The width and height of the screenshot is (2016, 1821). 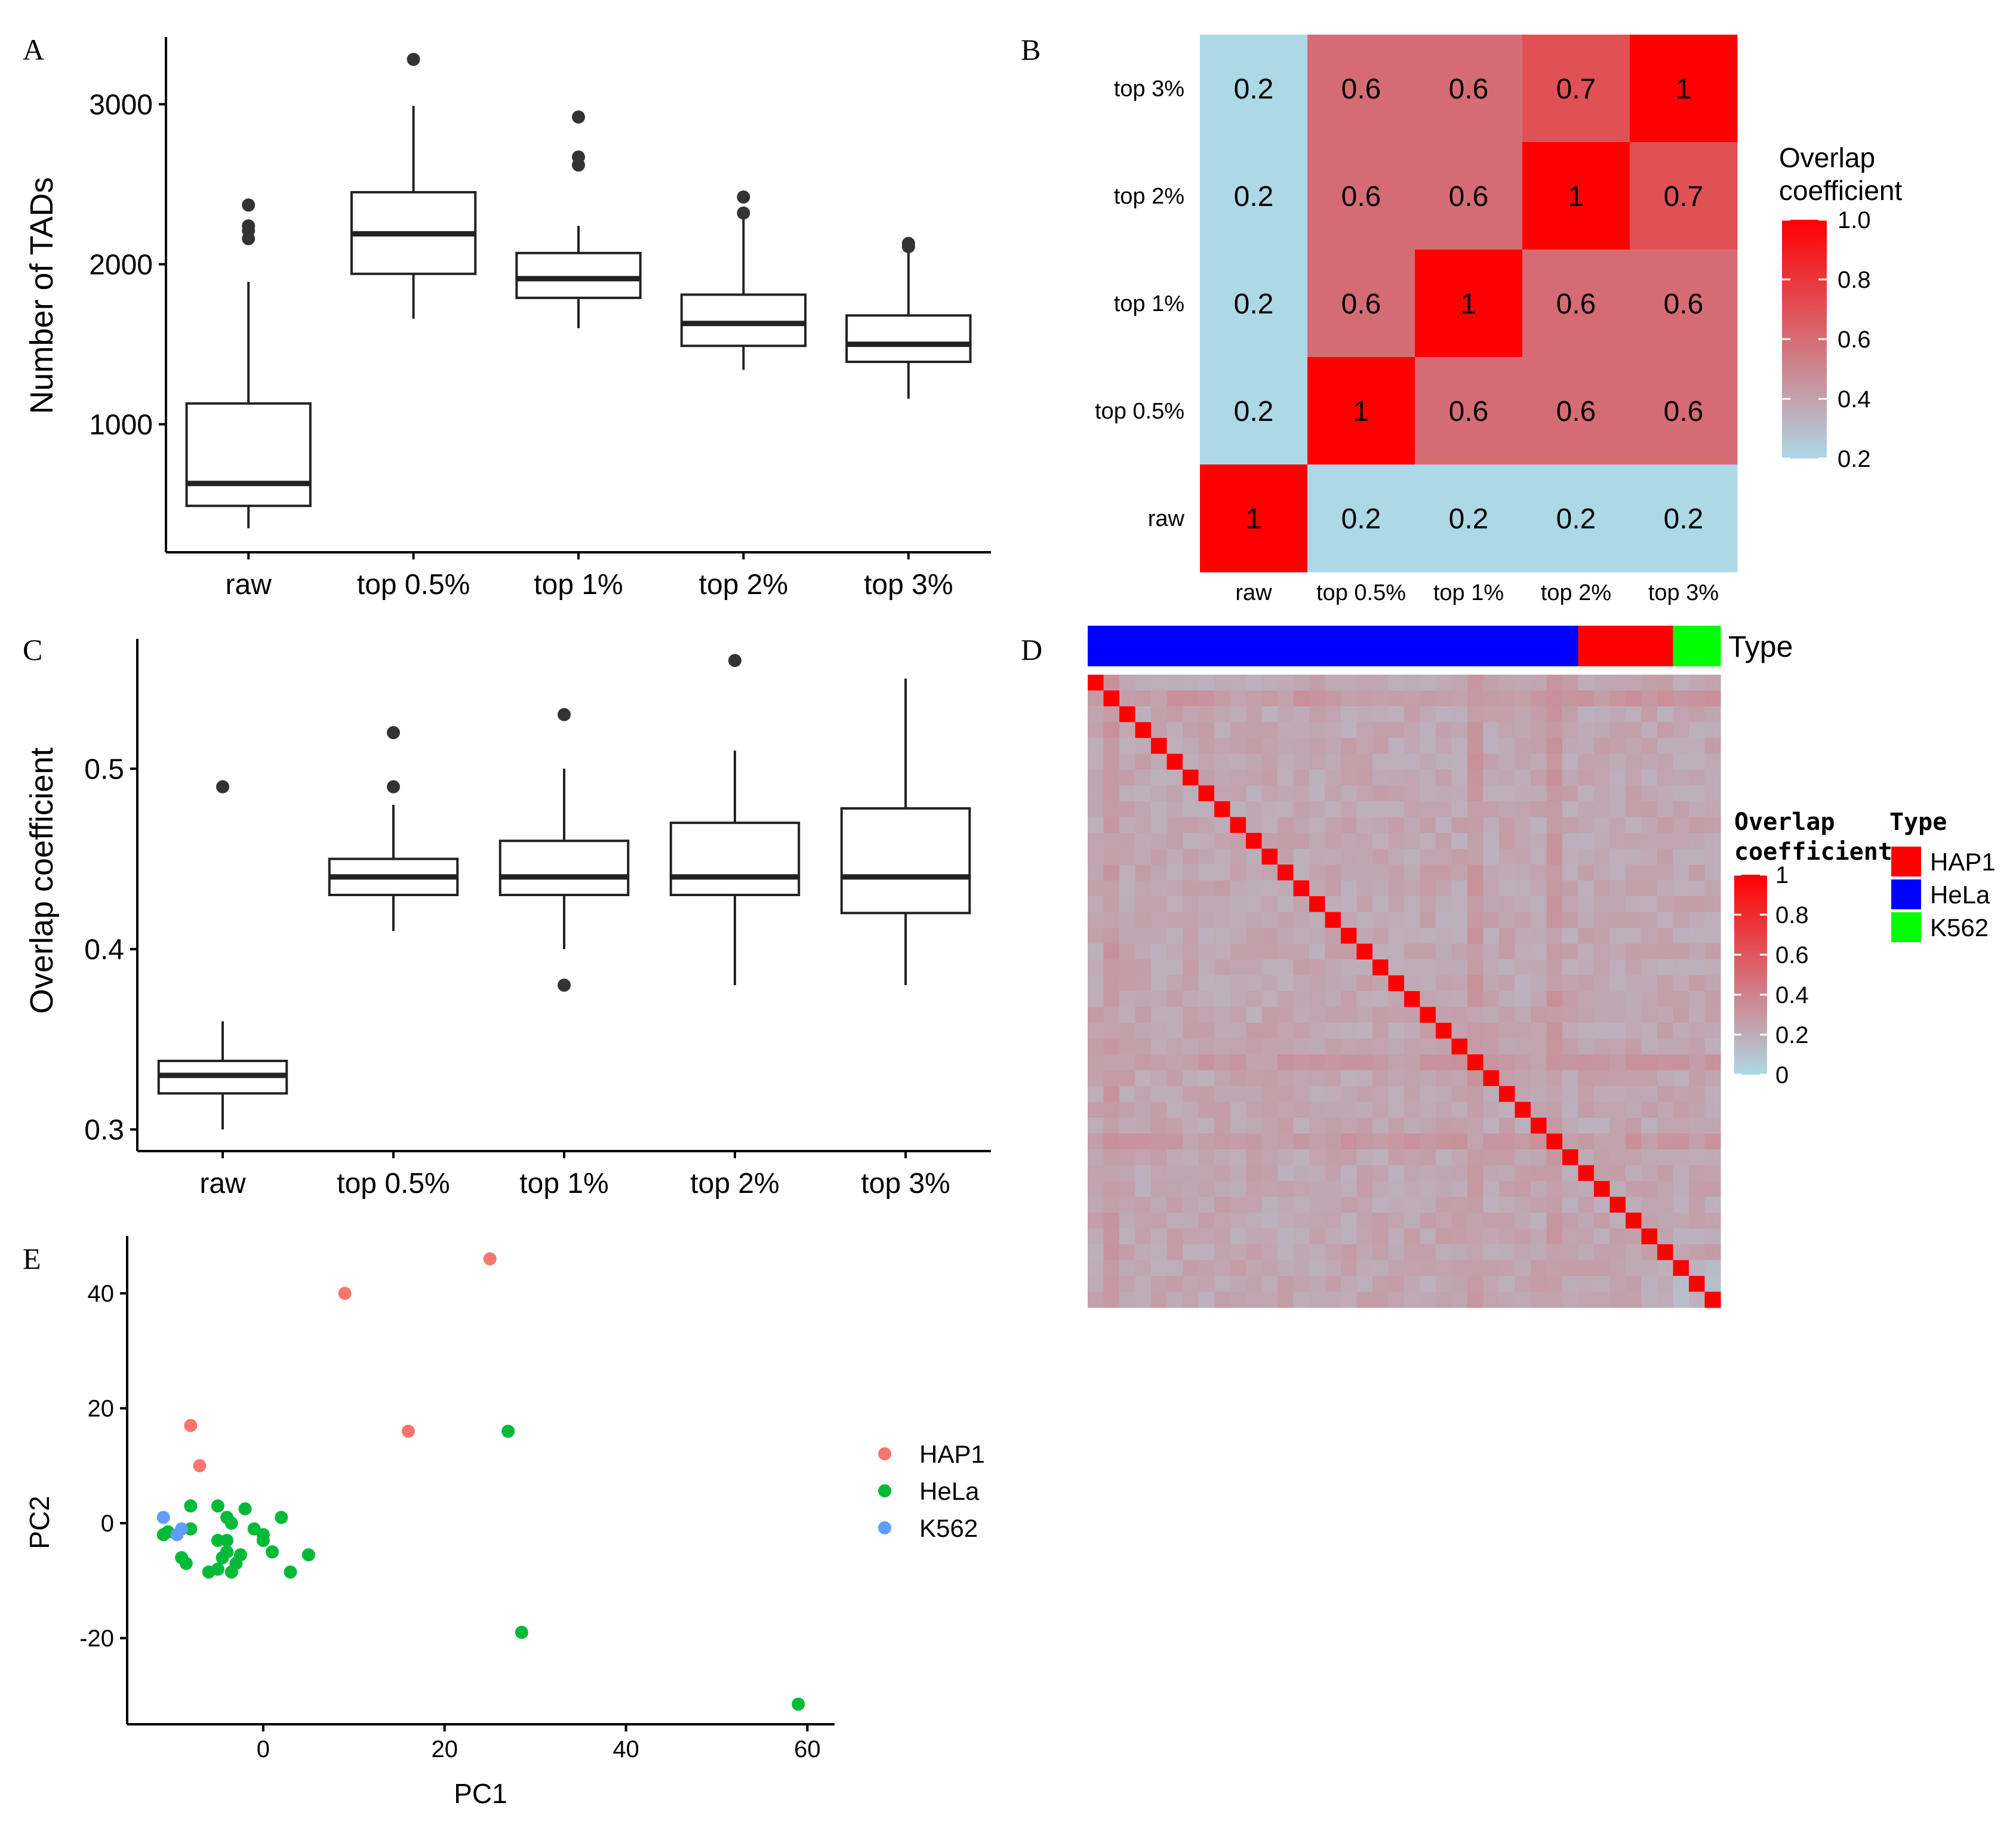 I want to click on panel-b-row-label: top 2%, so click(x=1149, y=196).